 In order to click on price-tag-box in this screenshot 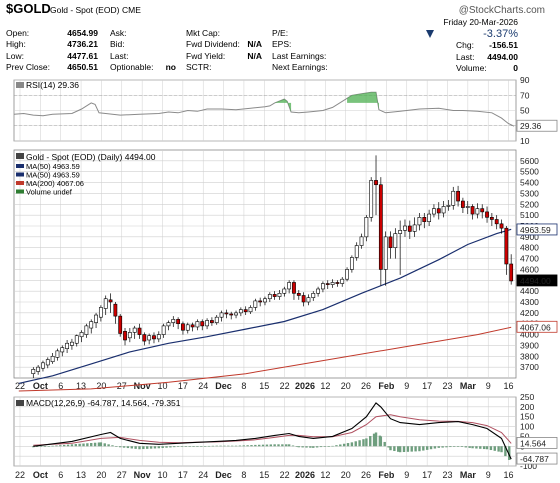, I will do `click(537, 280)`.